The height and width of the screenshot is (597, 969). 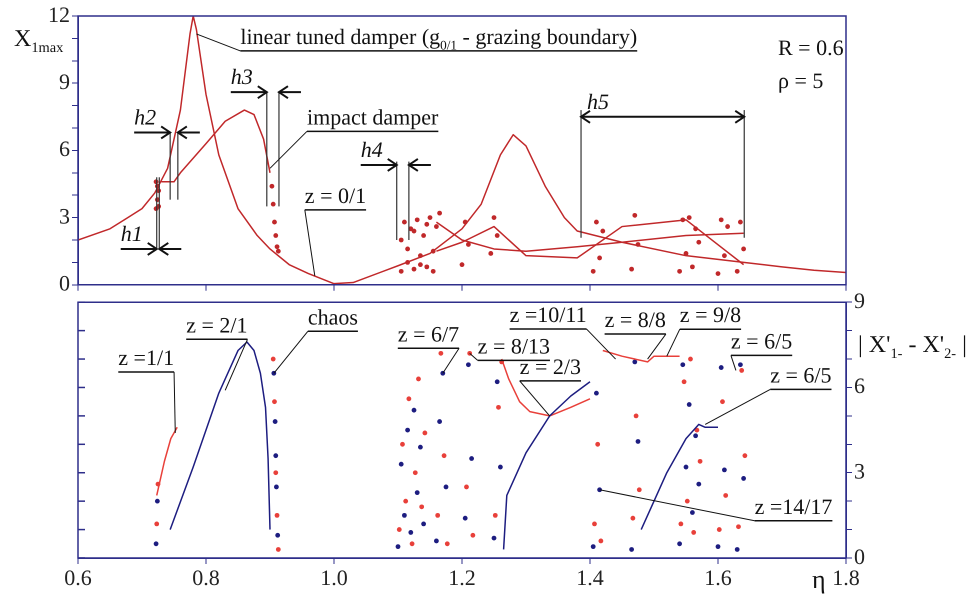 I want to click on ref-line-label: h4, so click(x=371, y=149).